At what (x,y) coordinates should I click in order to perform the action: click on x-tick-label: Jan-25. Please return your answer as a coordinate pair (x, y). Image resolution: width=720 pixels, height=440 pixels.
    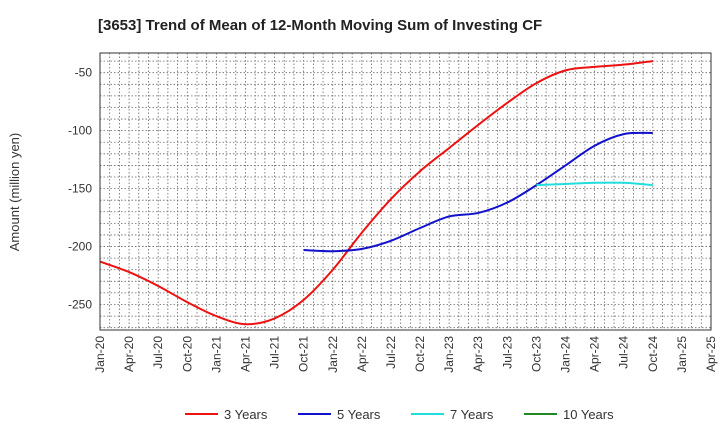
    Looking at the image, I should click on (682, 354).